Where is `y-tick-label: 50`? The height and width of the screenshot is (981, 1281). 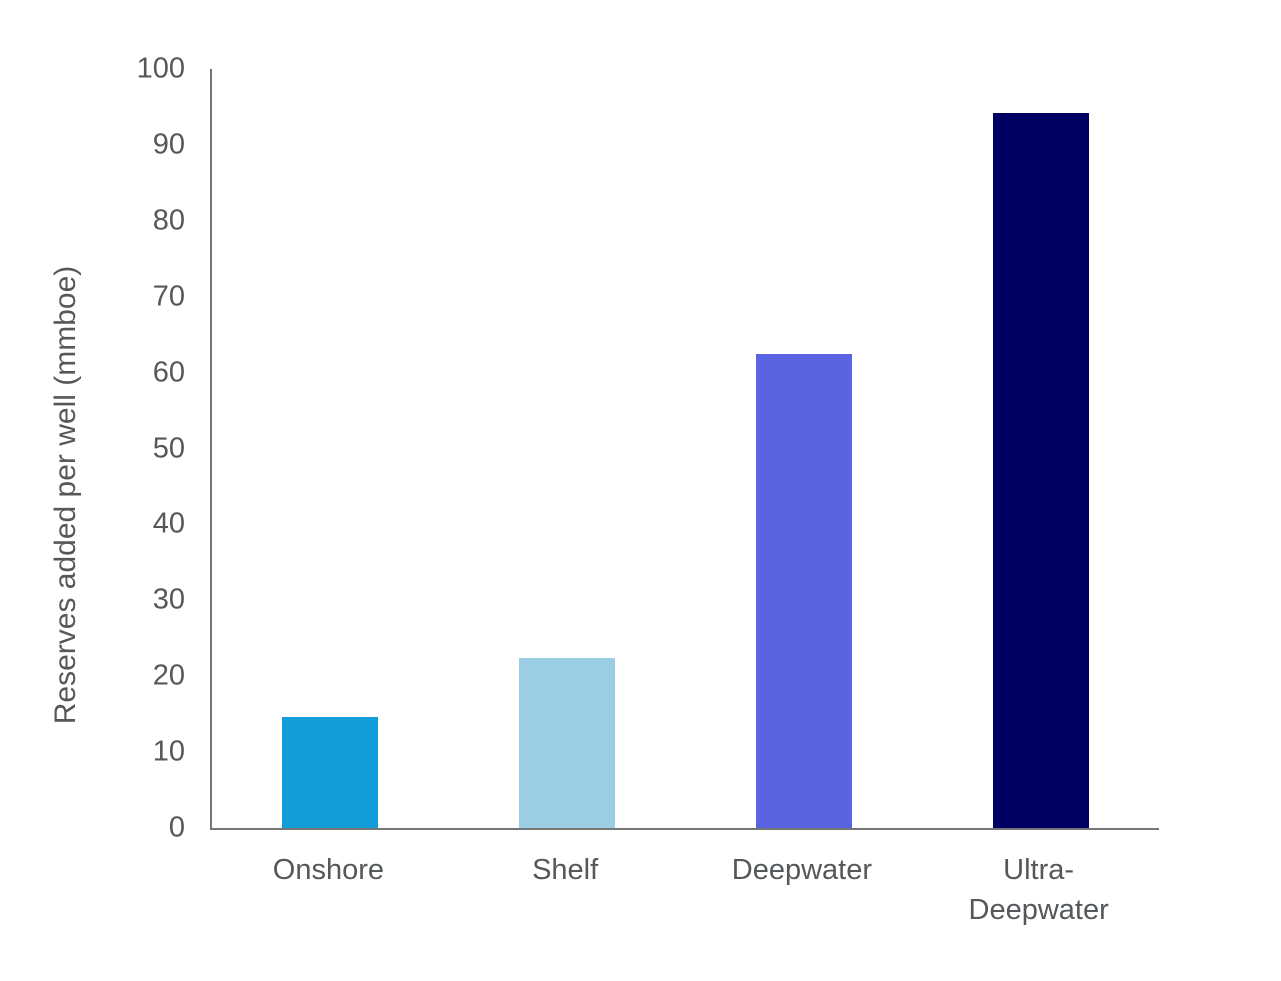 y-tick-label: 50 is located at coordinates (168, 448).